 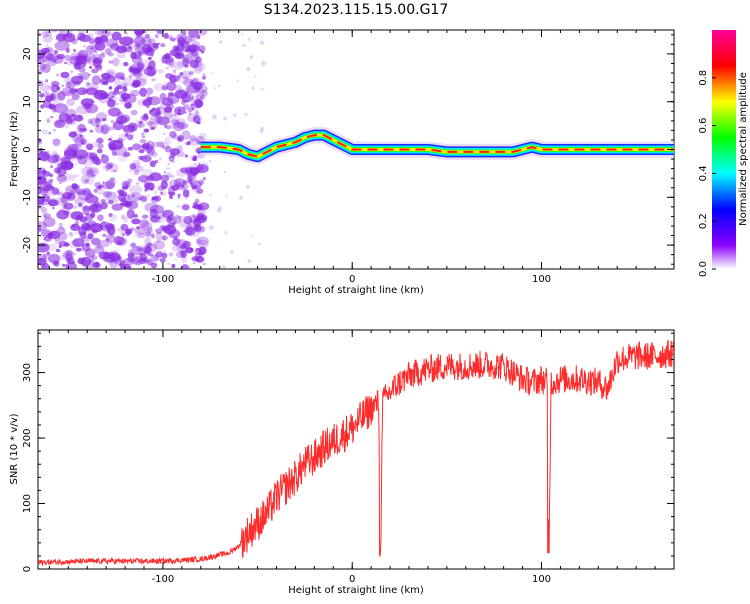 What do you see at coordinates (27, 569) in the screenshot?
I see `snr-ytick-label: 0` at bounding box center [27, 569].